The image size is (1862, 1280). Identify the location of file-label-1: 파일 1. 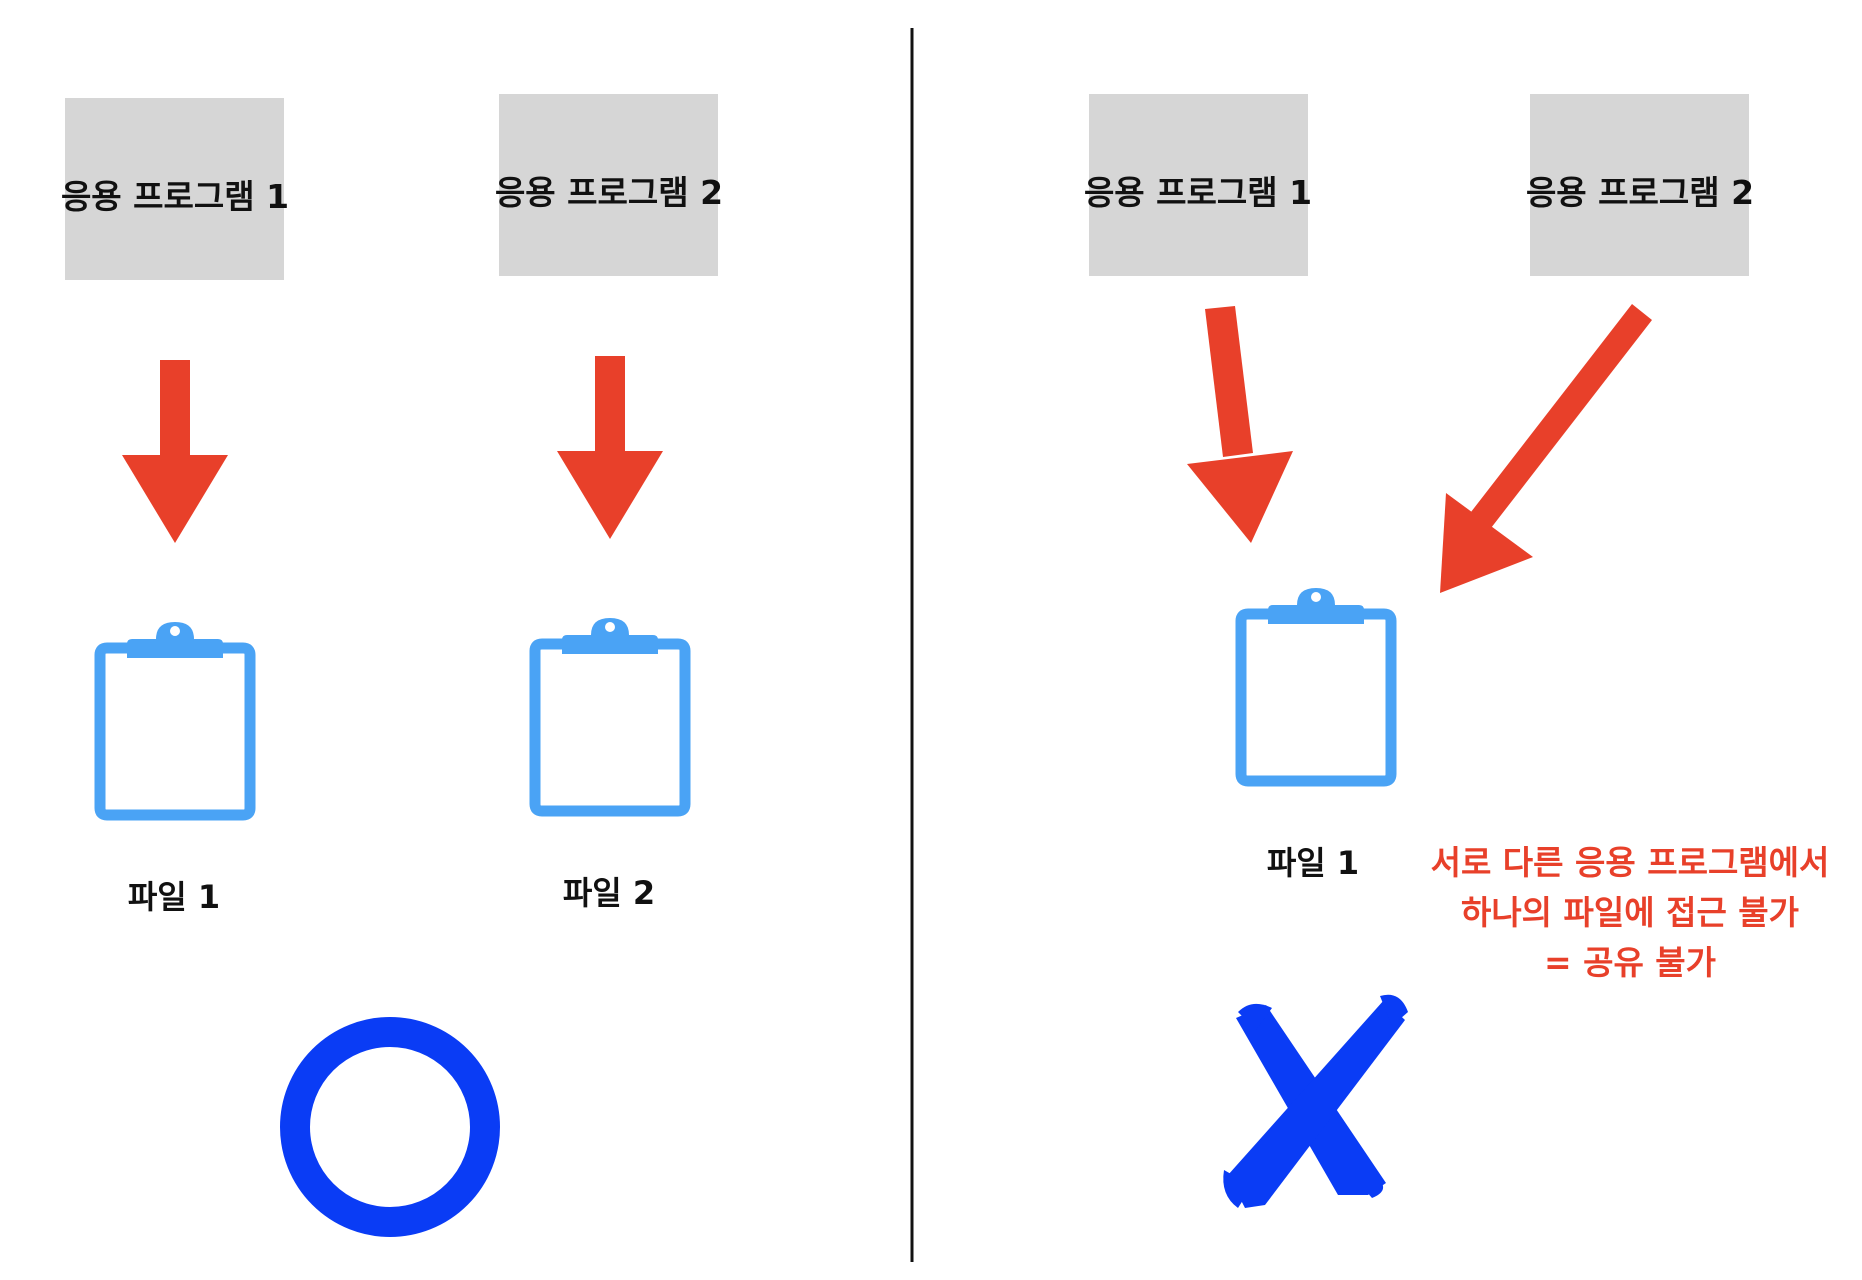
(174, 897).